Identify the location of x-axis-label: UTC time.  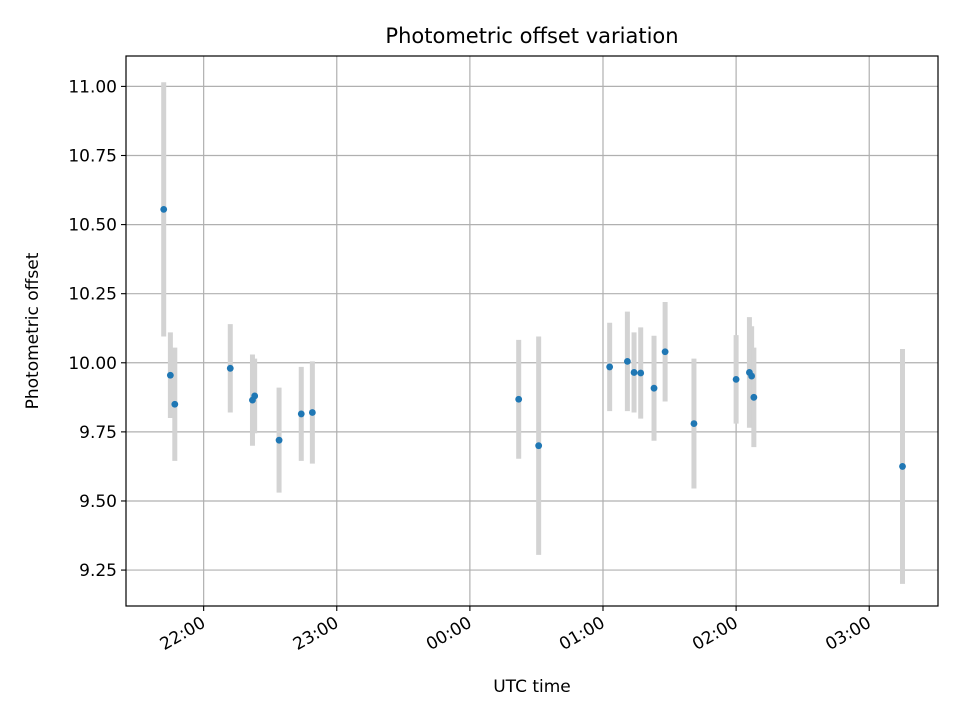
(532, 687).